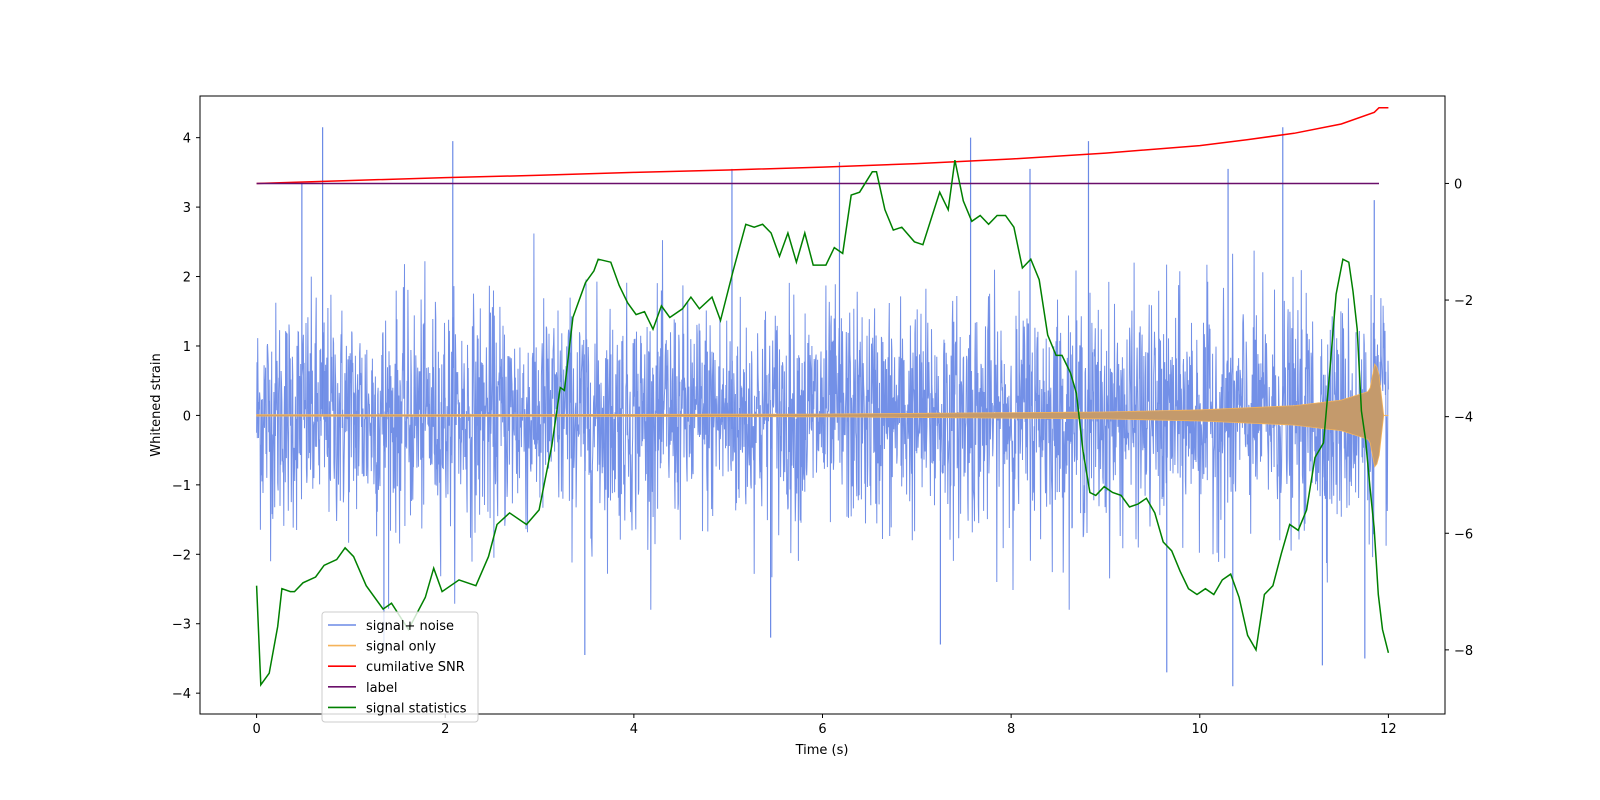  What do you see at coordinates (415, 667) in the screenshot?
I see `legend-label: cumilative SNR` at bounding box center [415, 667].